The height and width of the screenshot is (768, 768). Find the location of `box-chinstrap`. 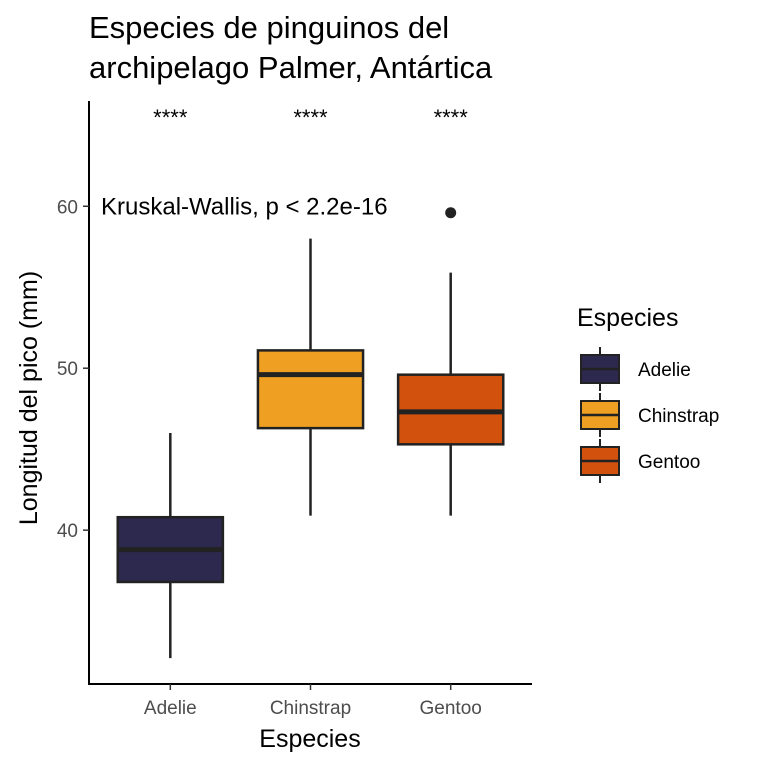

box-chinstrap is located at coordinates (310, 377).